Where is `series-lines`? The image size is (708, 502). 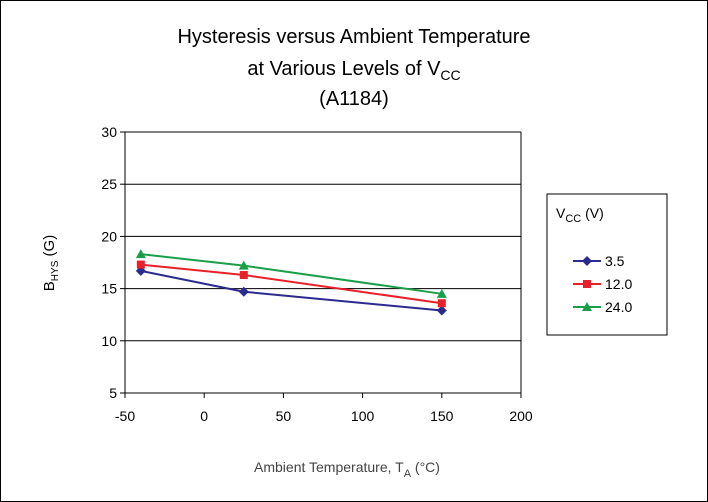
series-lines is located at coordinates (291, 282).